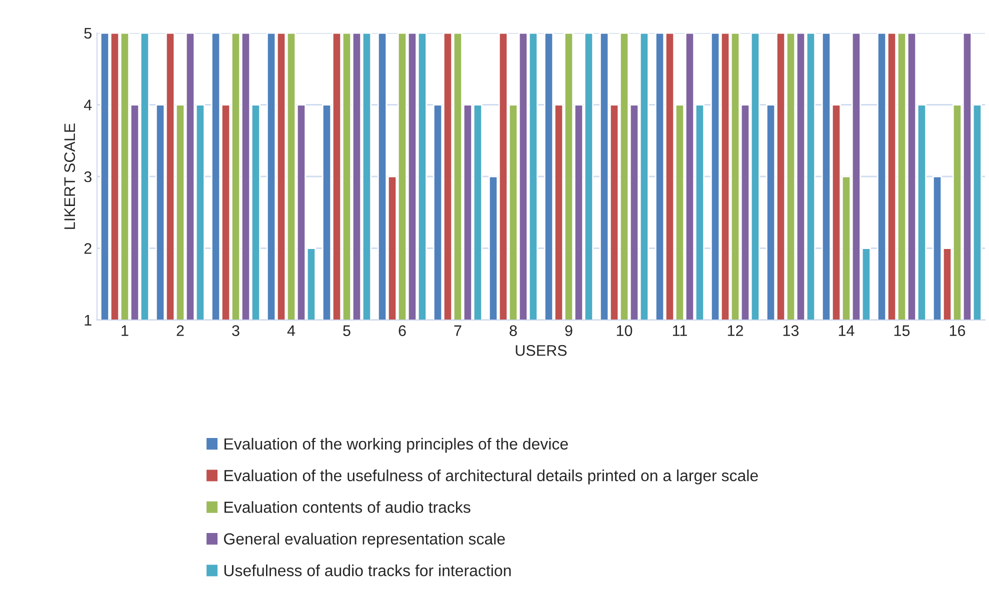  What do you see at coordinates (88, 33) in the screenshot?
I see `y-tick-label: 5` at bounding box center [88, 33].